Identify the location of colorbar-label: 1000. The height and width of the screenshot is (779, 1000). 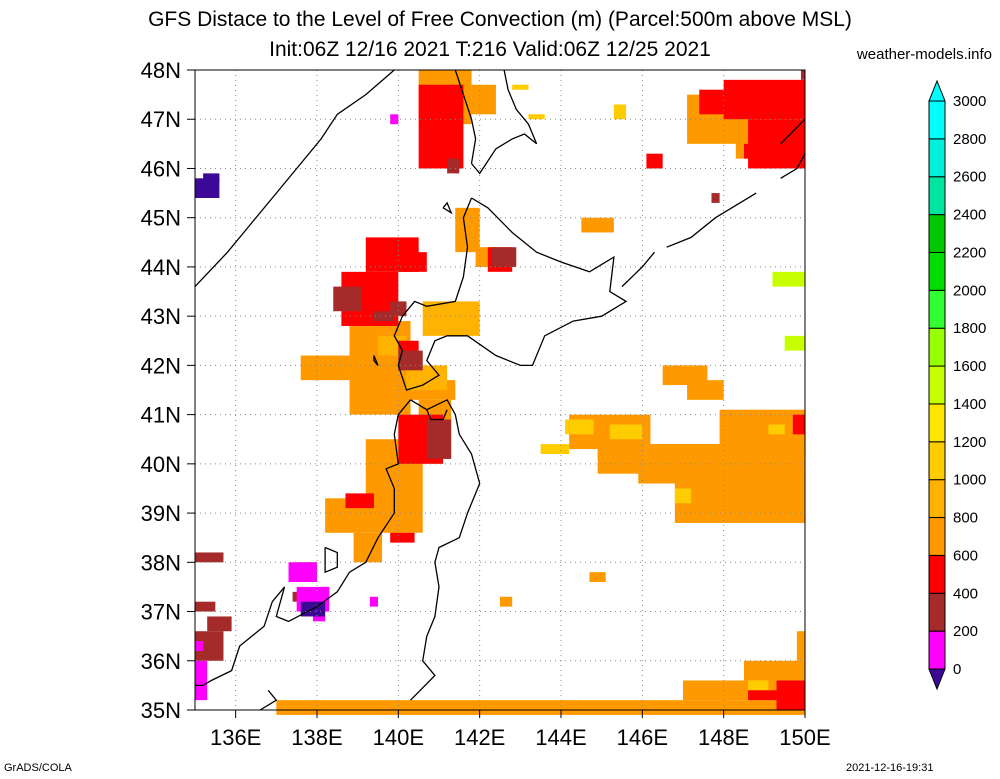
(969, 480).